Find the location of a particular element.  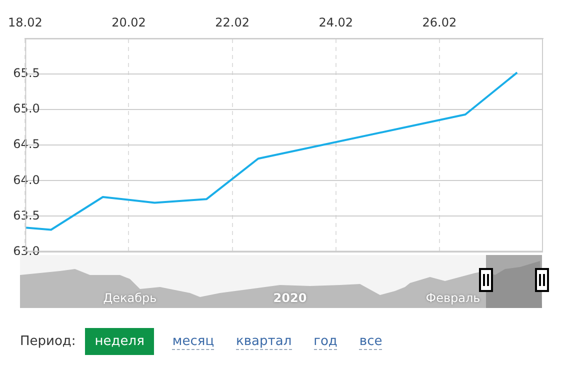

x-tick-label: 26.02 is located at coordinates (439, 22).